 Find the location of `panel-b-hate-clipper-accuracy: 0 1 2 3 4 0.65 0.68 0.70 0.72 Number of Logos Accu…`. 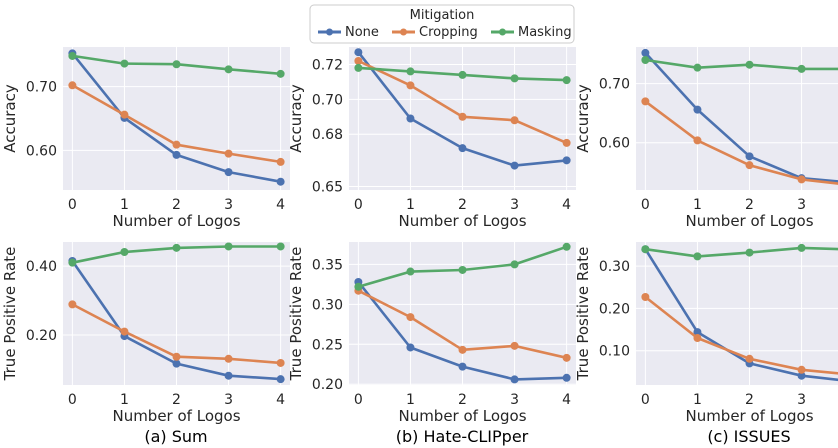

panel-b-hate-clipper-accuracy: 0 1 2 3 4 0.65 0.68 0.70 0.72 Number of Logos Accu… is located at coordinates (431, 138).